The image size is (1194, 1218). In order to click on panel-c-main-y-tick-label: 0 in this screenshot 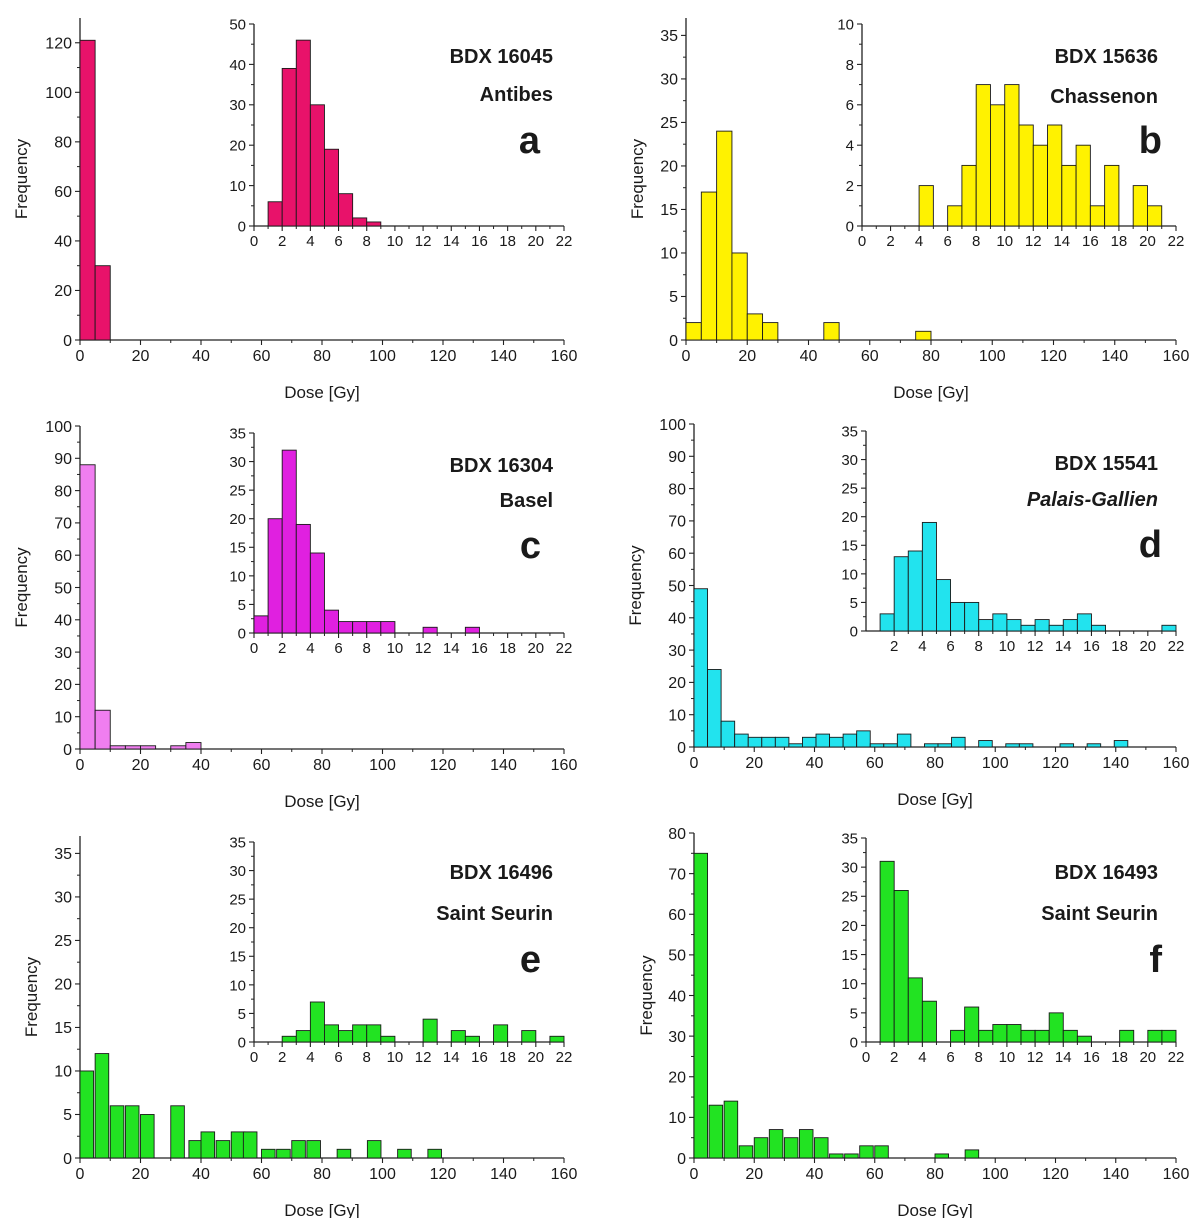, I will do `click(67, 750)`.